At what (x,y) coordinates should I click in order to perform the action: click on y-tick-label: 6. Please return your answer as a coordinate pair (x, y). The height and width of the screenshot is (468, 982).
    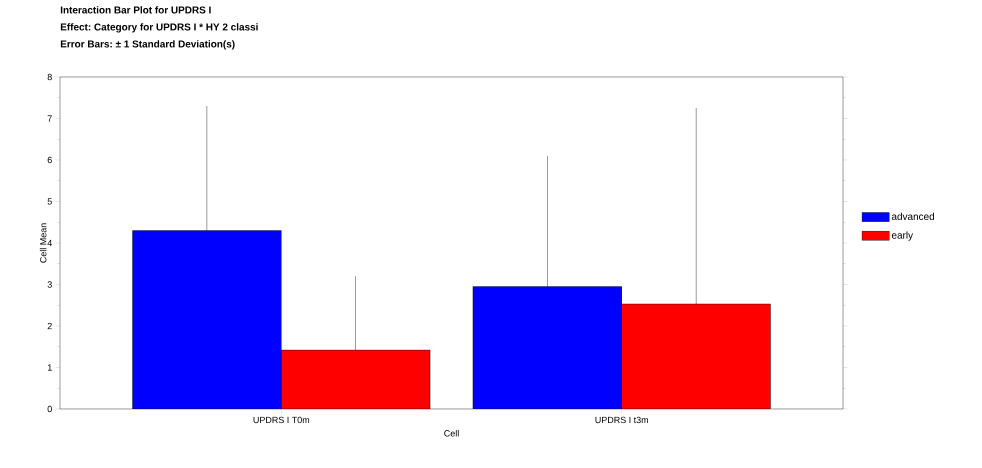
    Looking at the image, I should click on (50, 160).